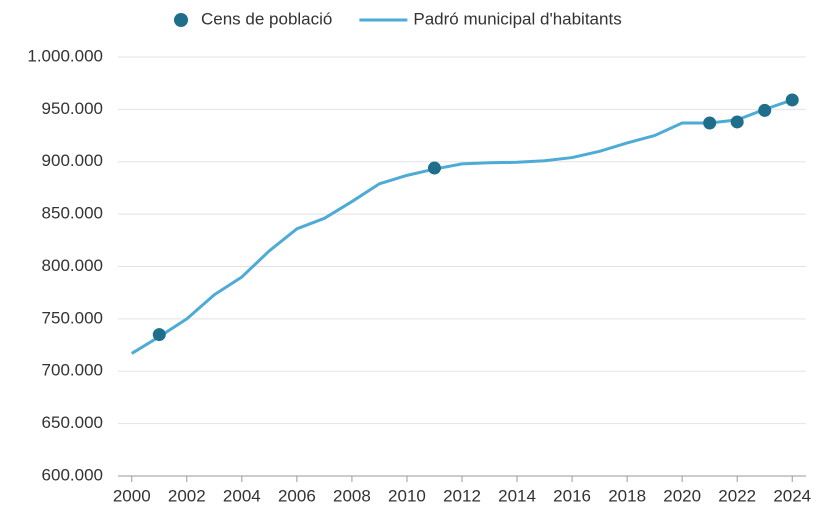  Describe the element at coordinates (72, 213) in the screenshot. I see `y-tick-label: 850.000` at that location.